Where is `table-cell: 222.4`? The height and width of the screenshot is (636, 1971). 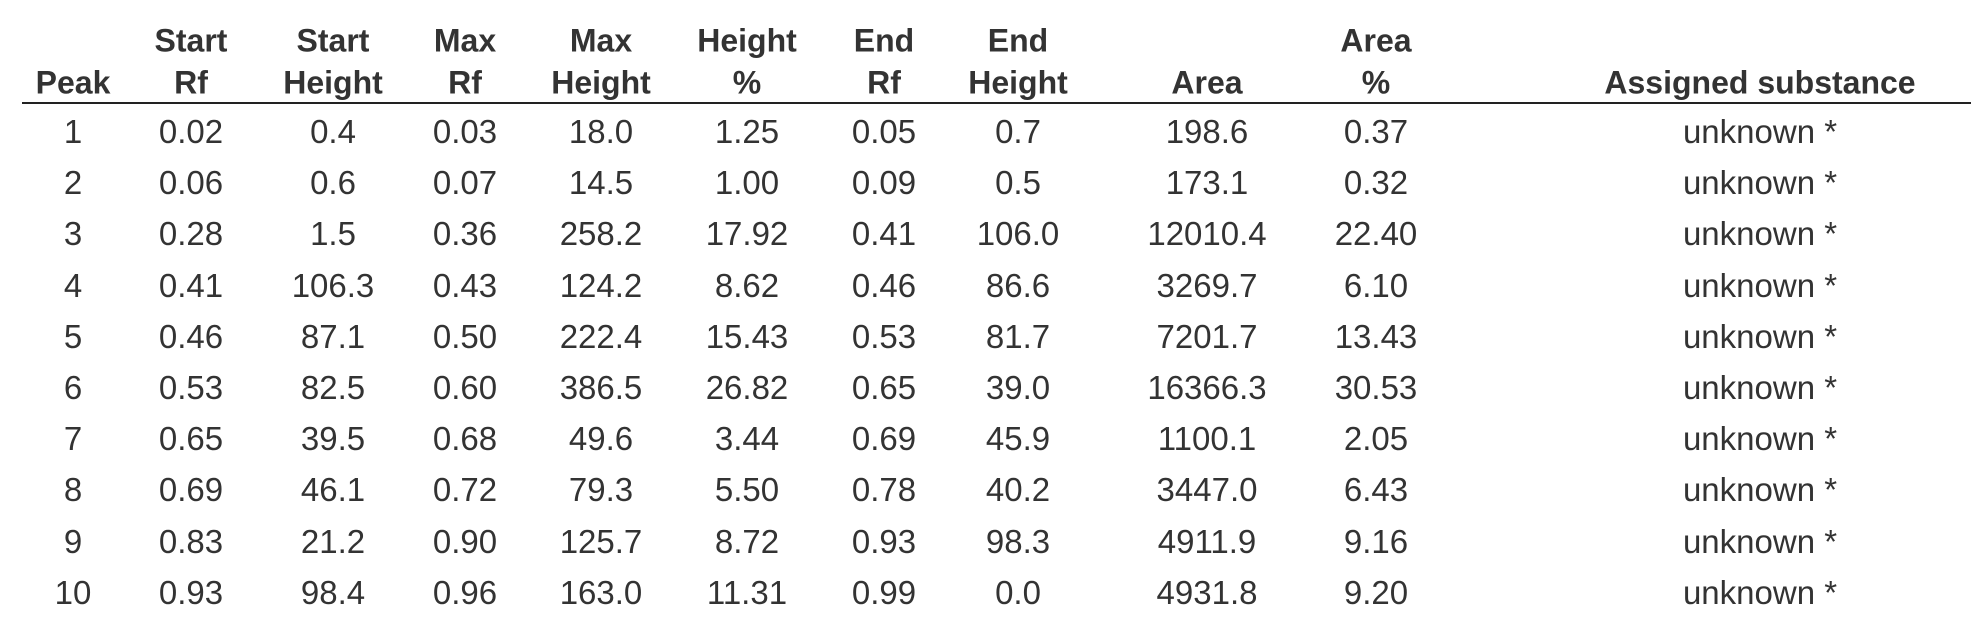
table-cell: 222.4 is located at coordinates (601, 336).